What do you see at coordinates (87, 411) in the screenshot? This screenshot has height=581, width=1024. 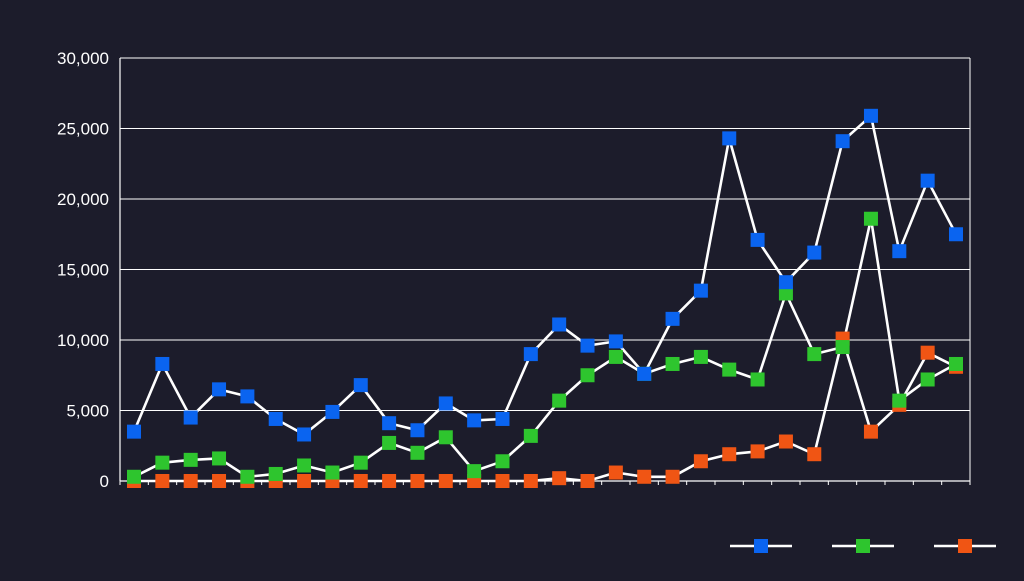 I see `y-tick-label: 5,000` at bounding box center [87, 411].